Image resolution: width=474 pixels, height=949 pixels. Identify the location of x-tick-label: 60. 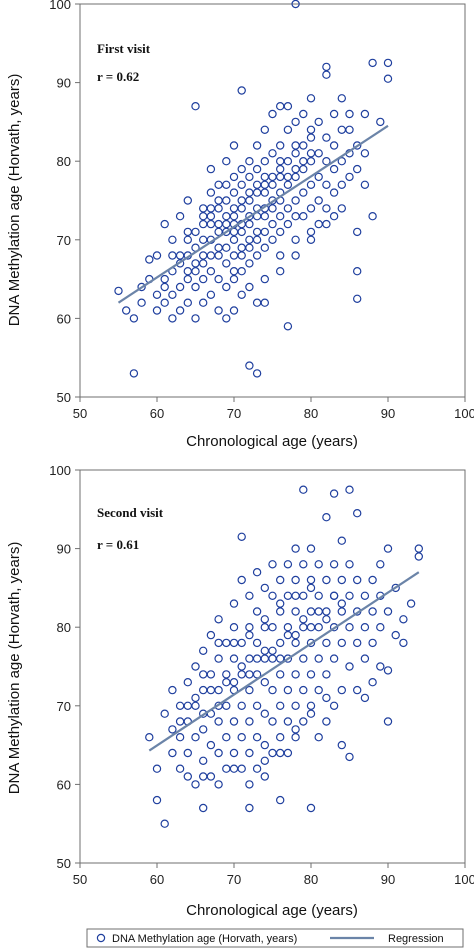
(157, 879).